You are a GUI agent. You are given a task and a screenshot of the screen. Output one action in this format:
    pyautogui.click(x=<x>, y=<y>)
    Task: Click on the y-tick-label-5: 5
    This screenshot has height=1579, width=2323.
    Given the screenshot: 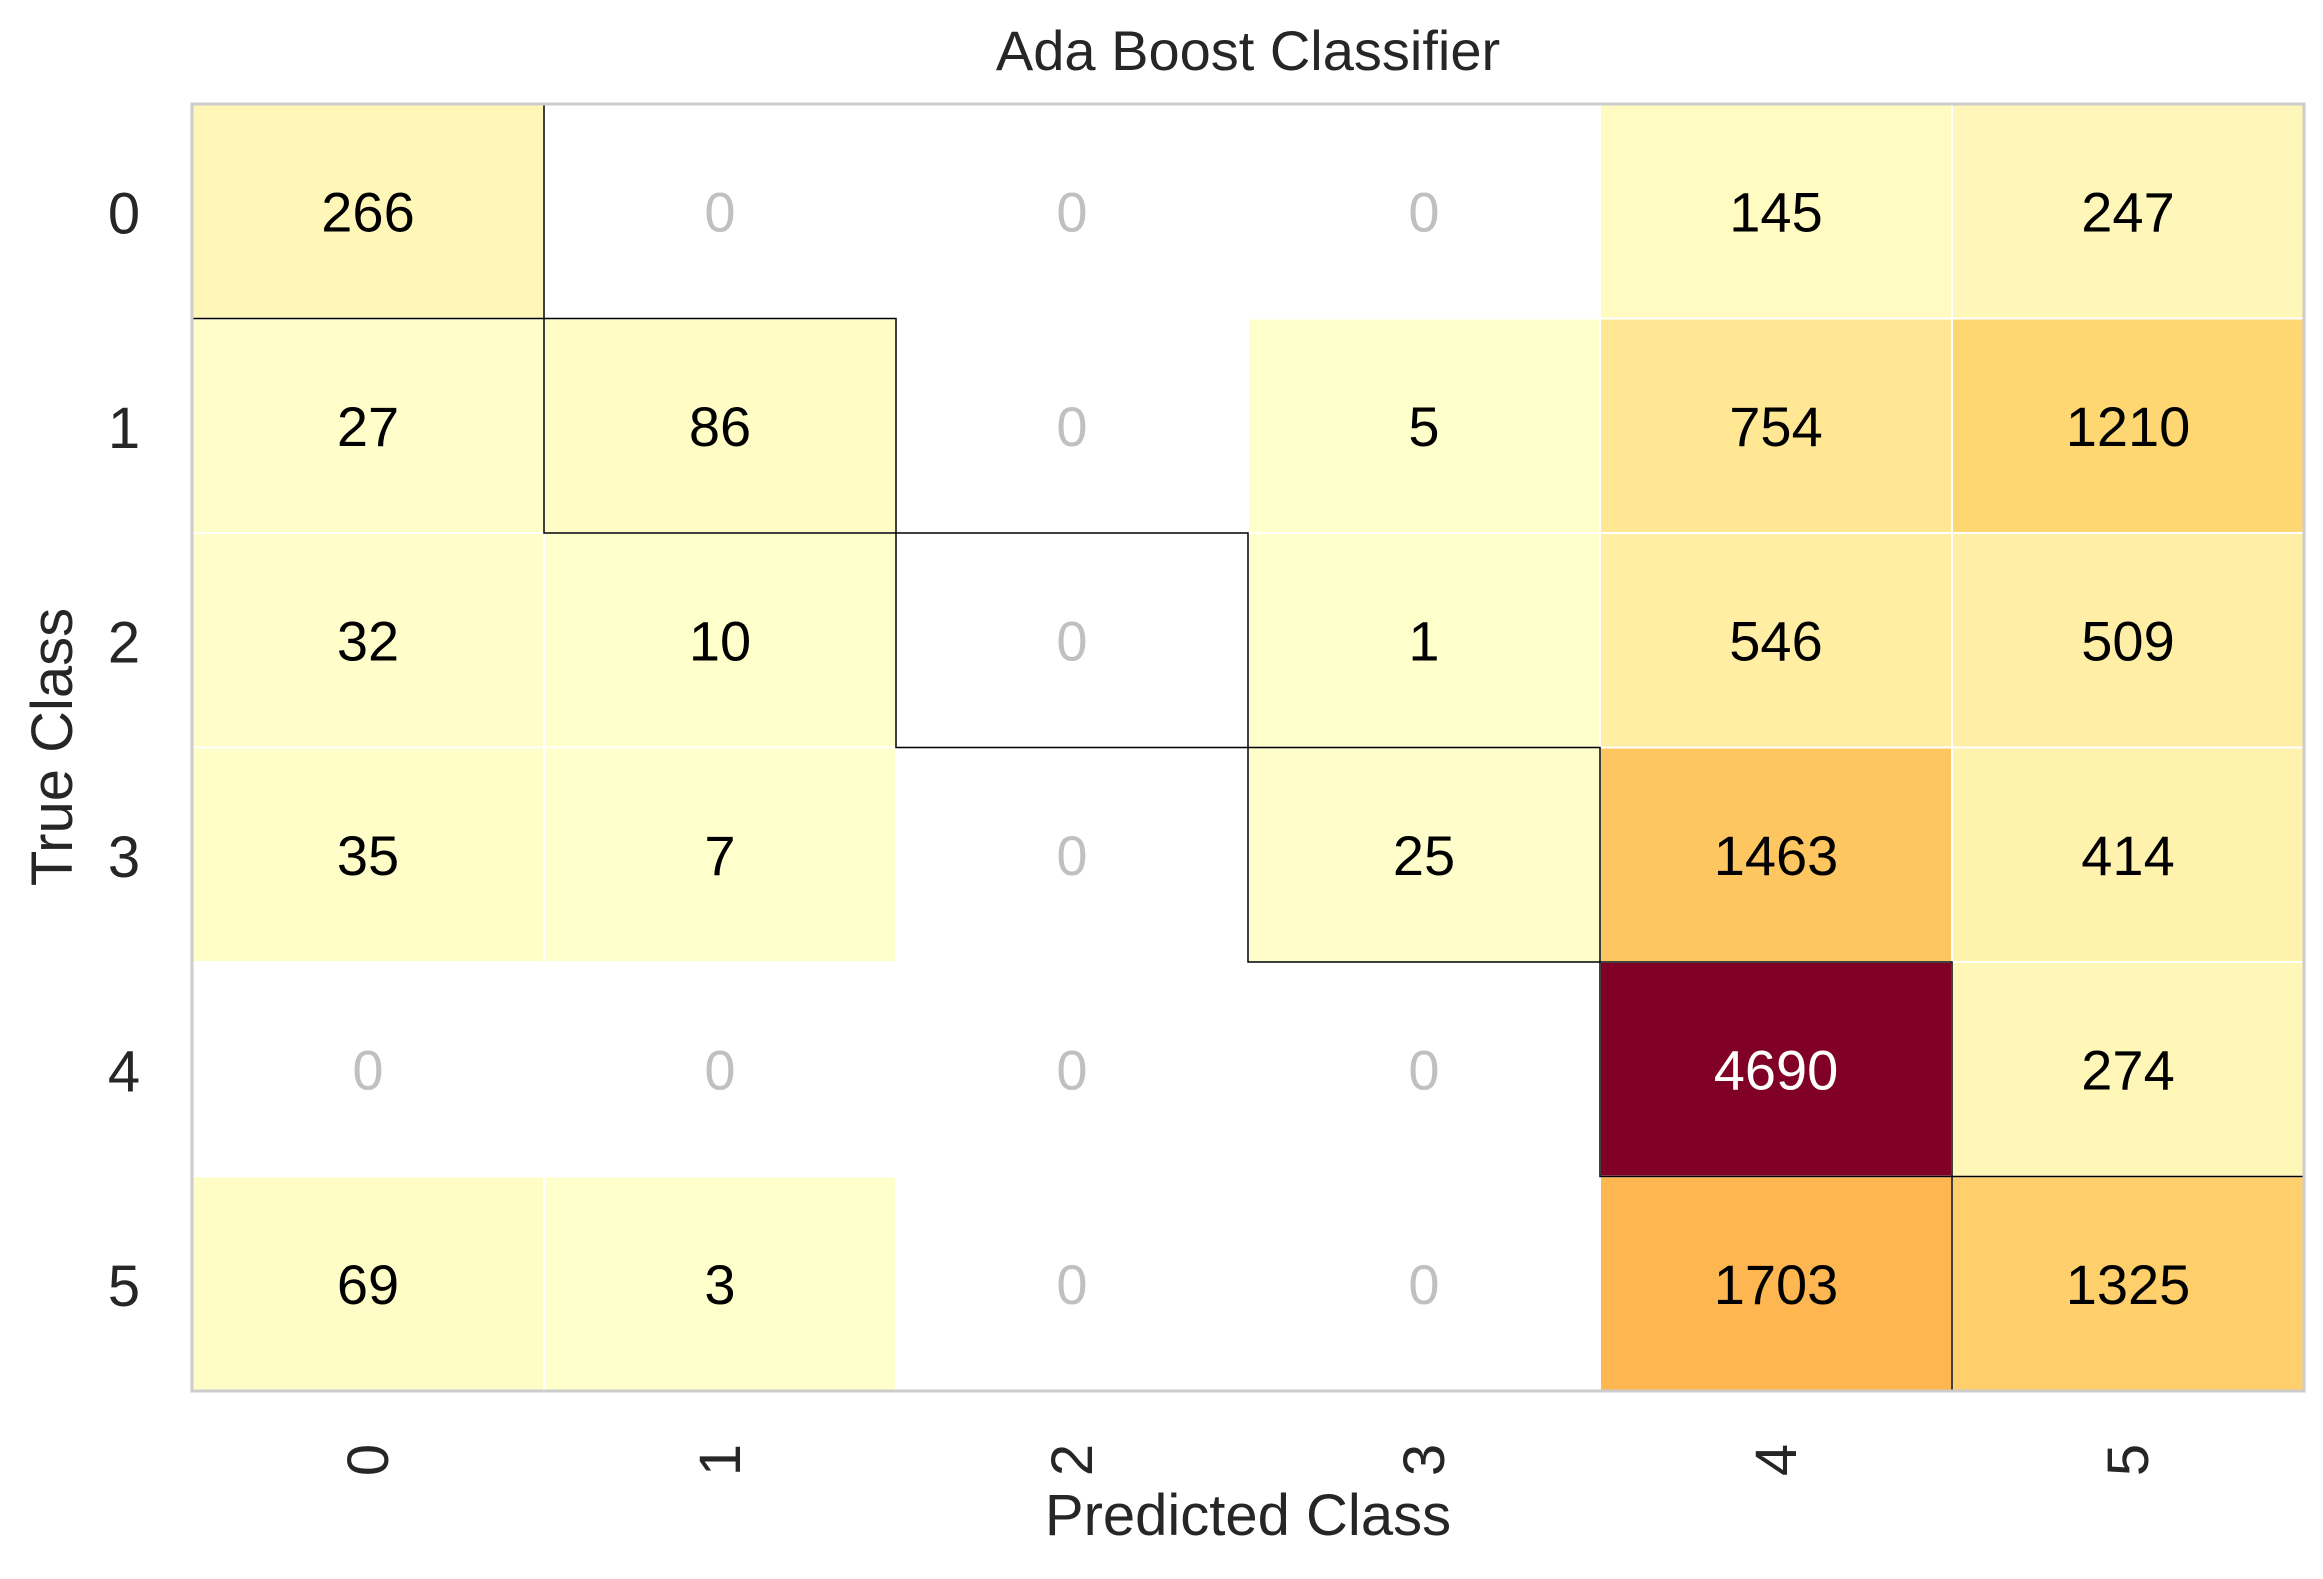 What is the action you would take?
    pyautogui.click(x=124, y=1286)
    